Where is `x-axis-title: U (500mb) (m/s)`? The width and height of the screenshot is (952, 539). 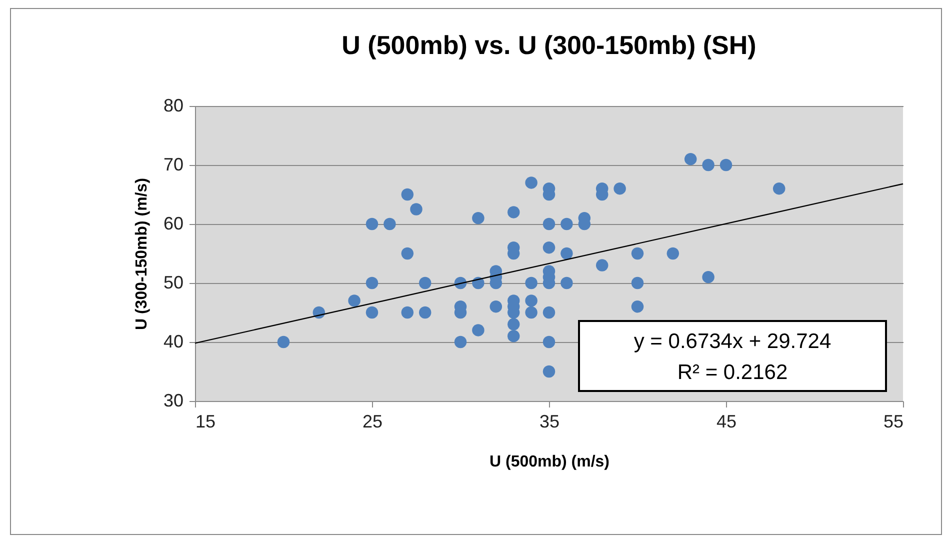
x-axis-title: U (500mb) (m/s) is located at coordinates (549, 462).